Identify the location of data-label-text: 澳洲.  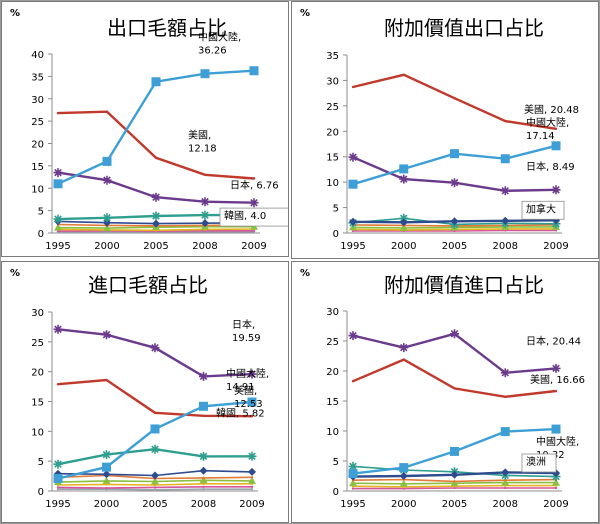
(536, 461).